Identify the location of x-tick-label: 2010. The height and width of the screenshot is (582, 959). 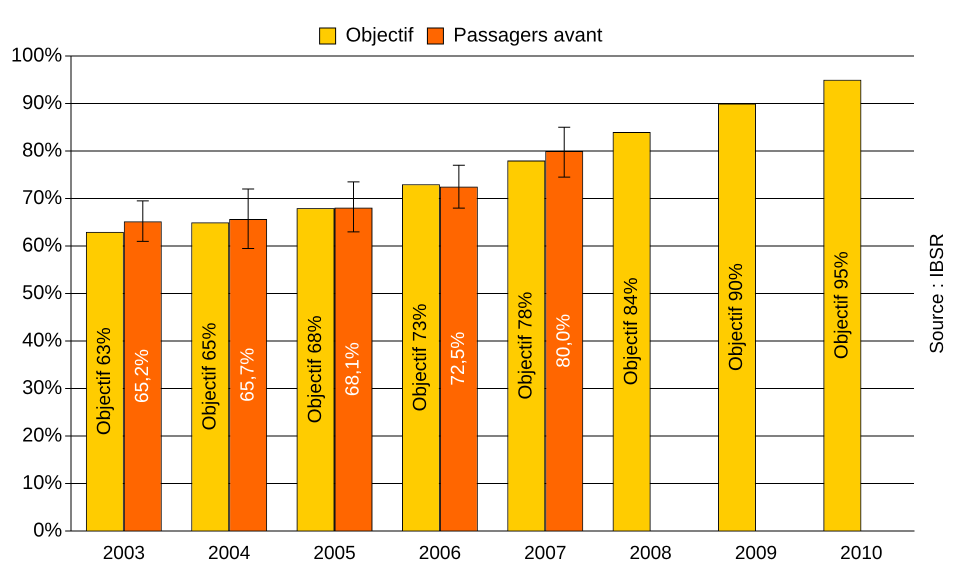
(861, 553).